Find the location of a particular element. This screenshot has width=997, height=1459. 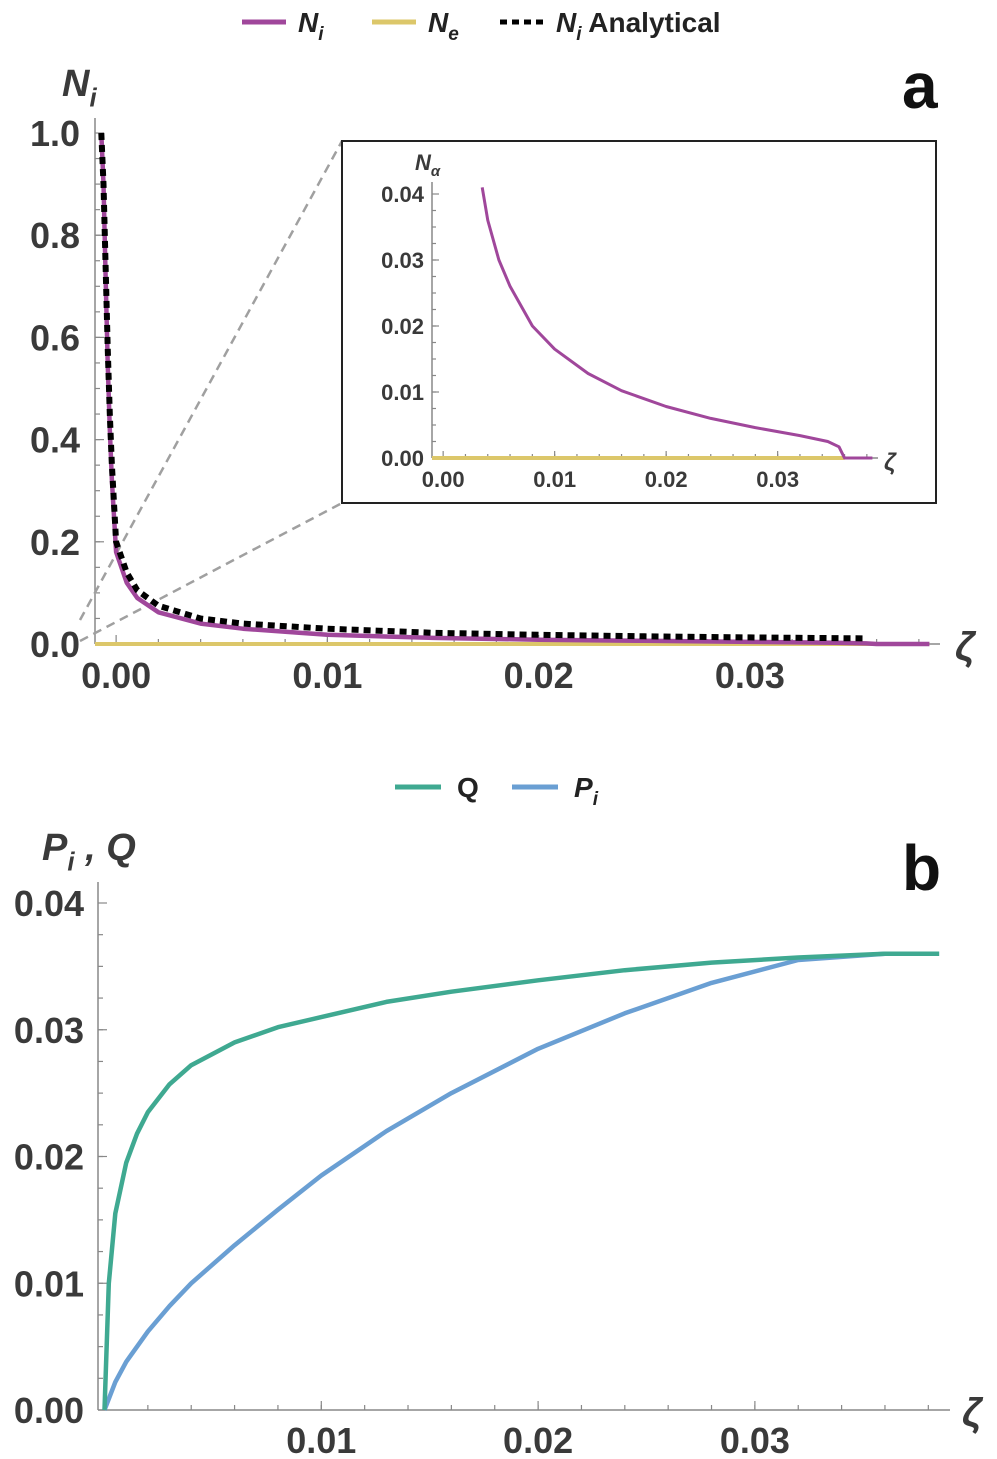

x-axis-label-b: ζ is located at coordinates (973, 1413).